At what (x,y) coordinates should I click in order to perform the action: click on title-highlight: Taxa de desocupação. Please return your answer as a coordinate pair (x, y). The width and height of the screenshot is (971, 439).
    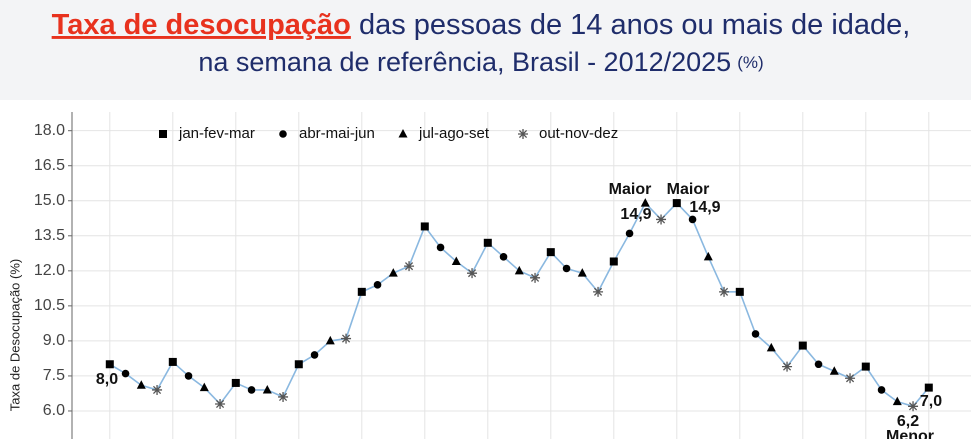
    Looking at the image, I should click on (201, 25).